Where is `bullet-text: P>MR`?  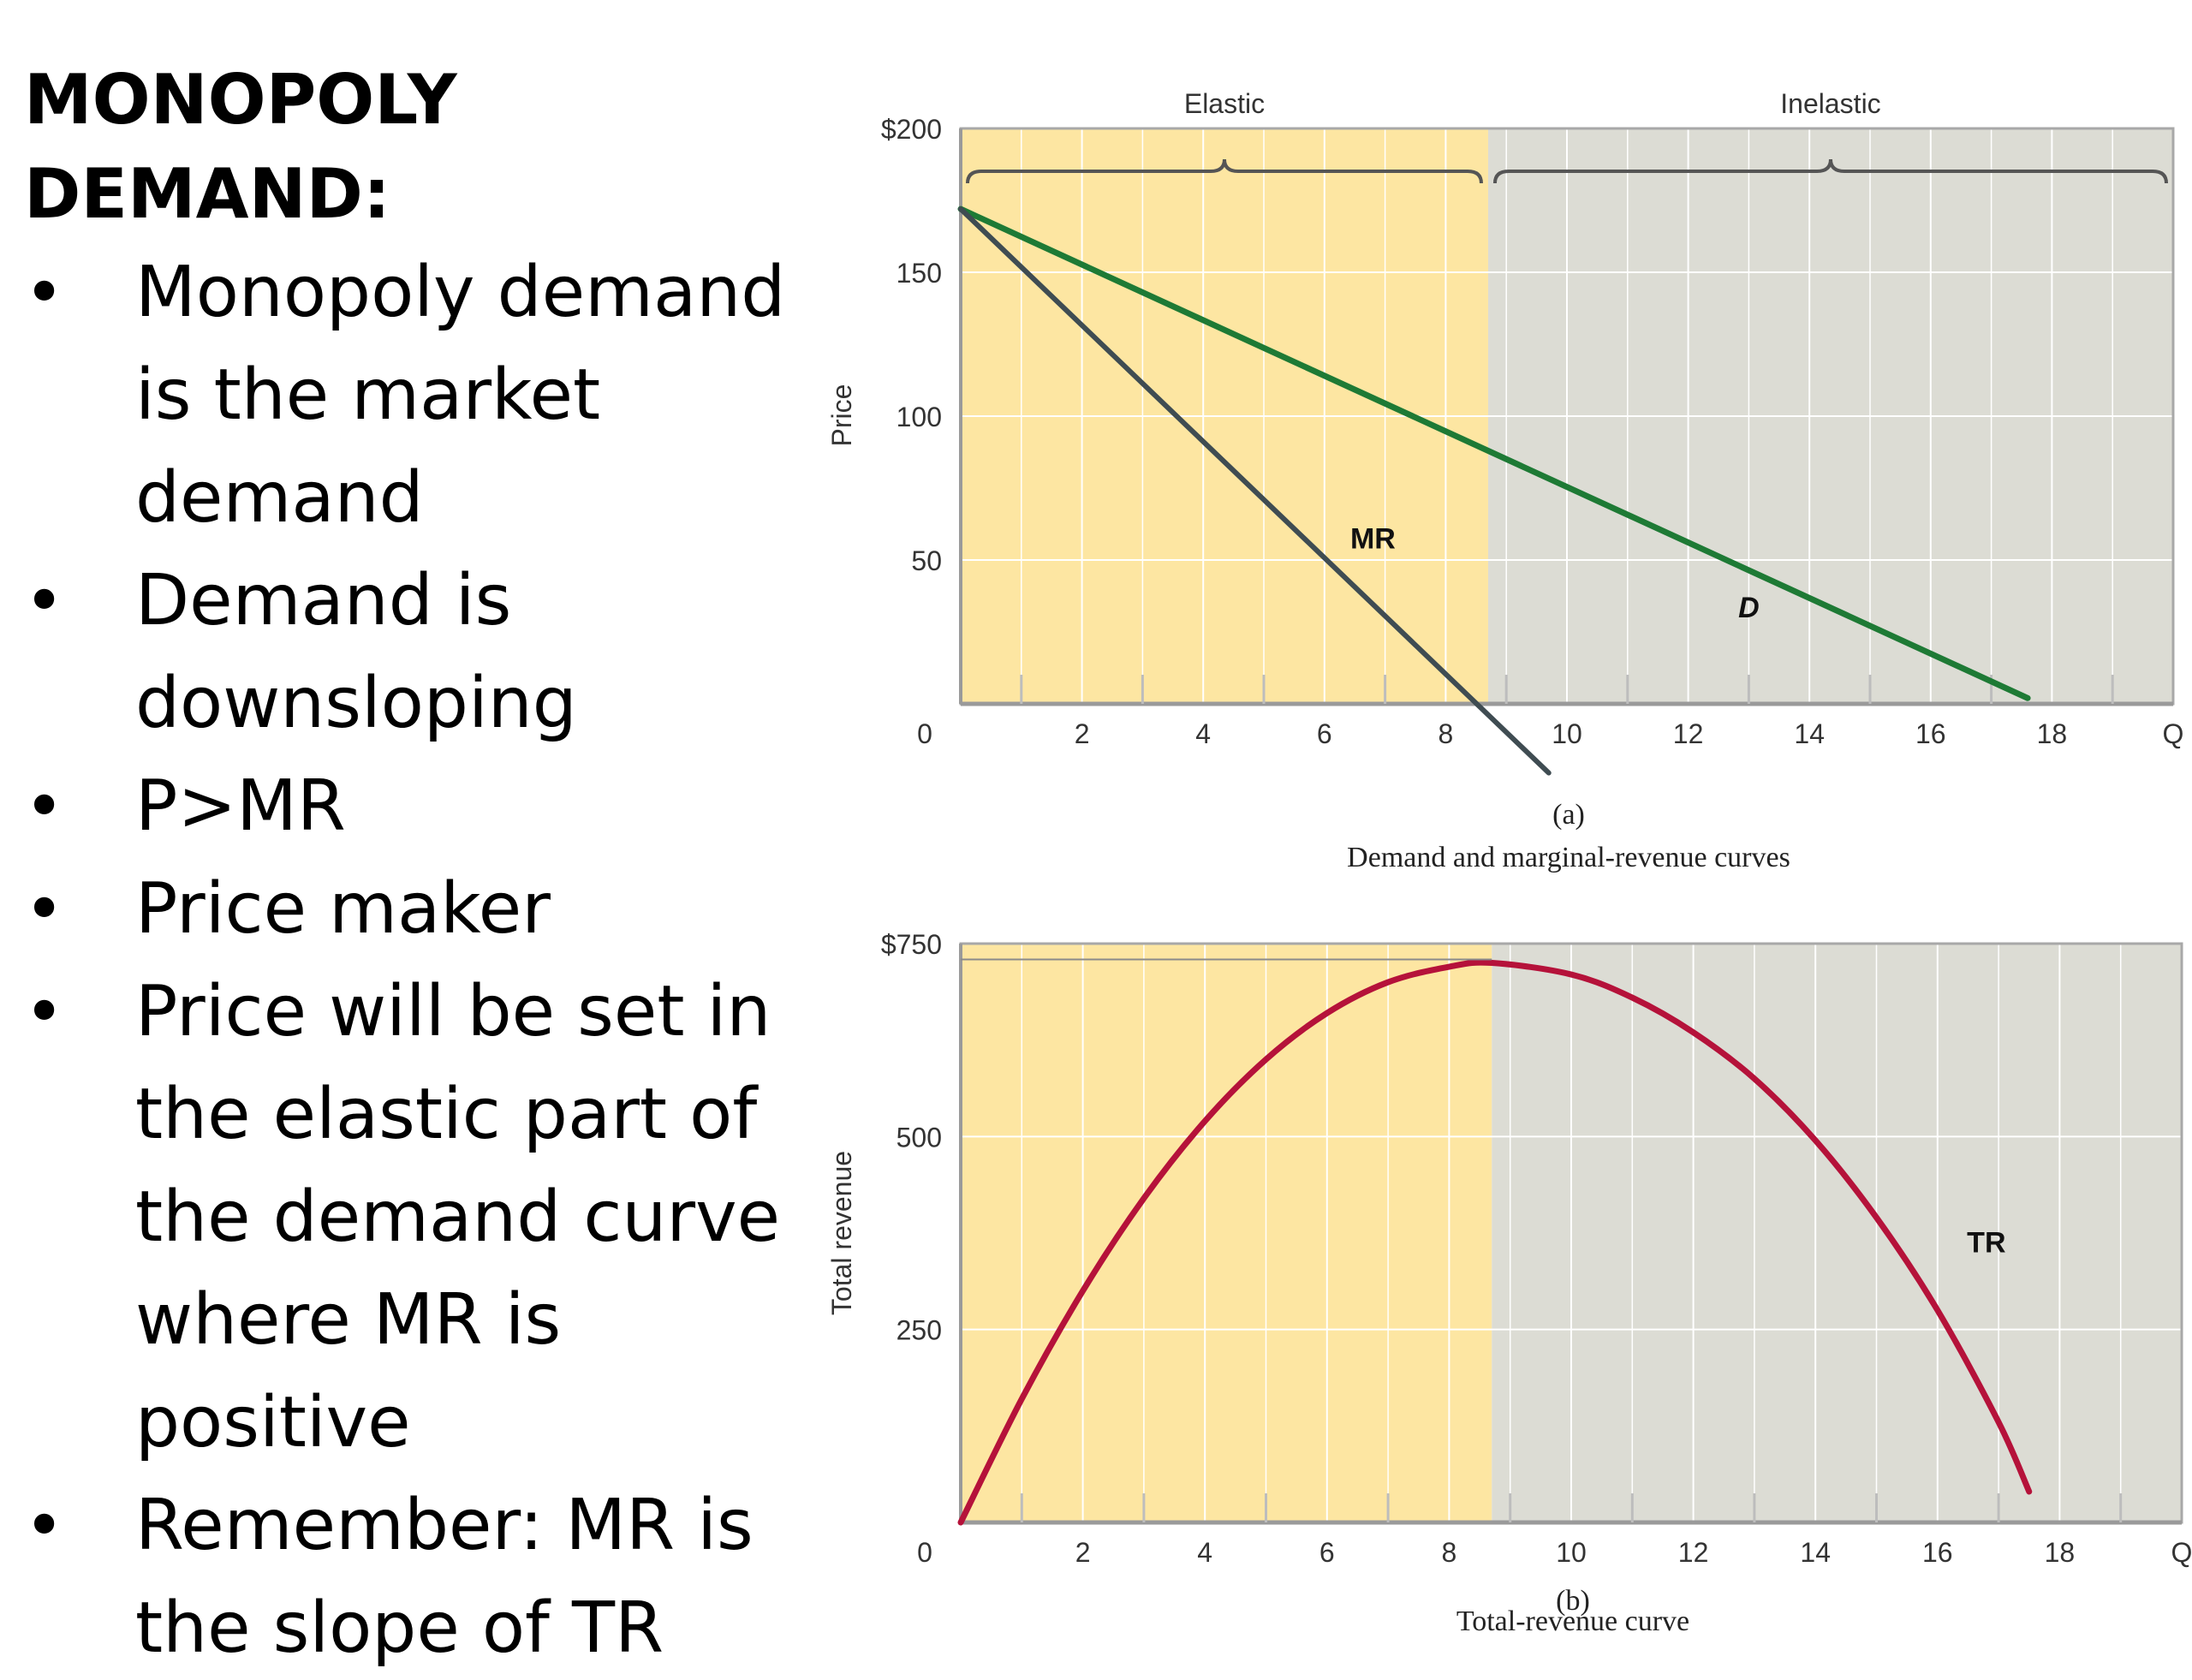
bullet-text: P>MR is located at coordinates (240, 807).